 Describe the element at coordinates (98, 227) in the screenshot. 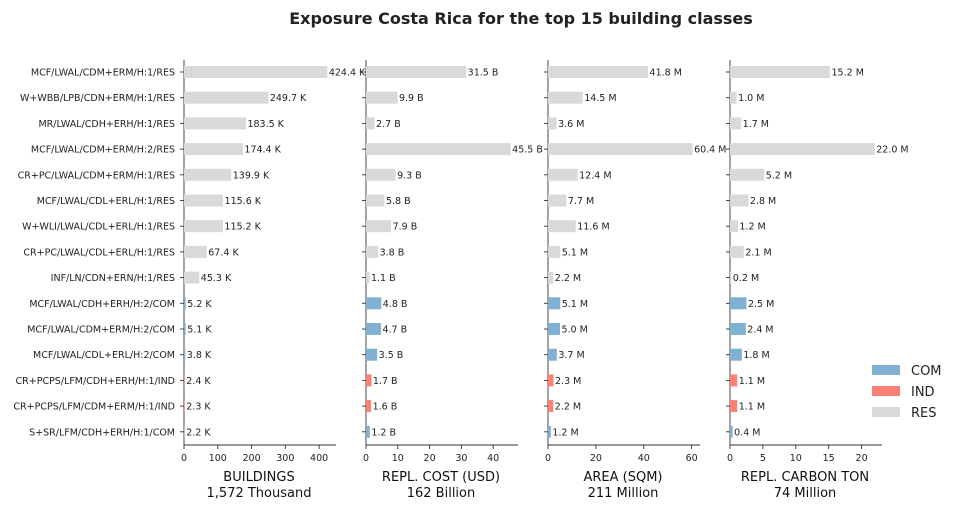

I see `category-label: W+WLI/LWAL/CDL+ERL/H:1/RES` at that location.